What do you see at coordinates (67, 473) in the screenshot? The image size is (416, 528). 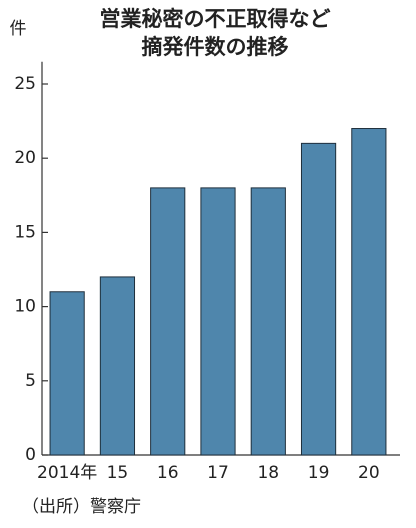 I see `x-tick-label: 2014年` at bounding box center [67, 473].